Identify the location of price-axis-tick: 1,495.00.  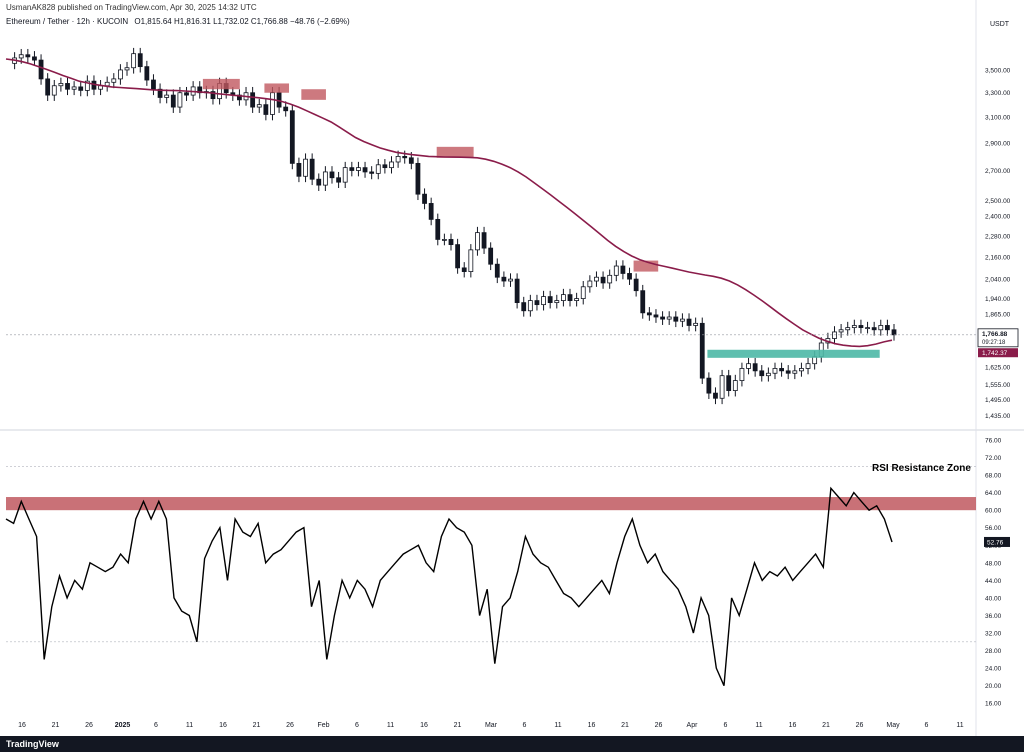
(998, 400).